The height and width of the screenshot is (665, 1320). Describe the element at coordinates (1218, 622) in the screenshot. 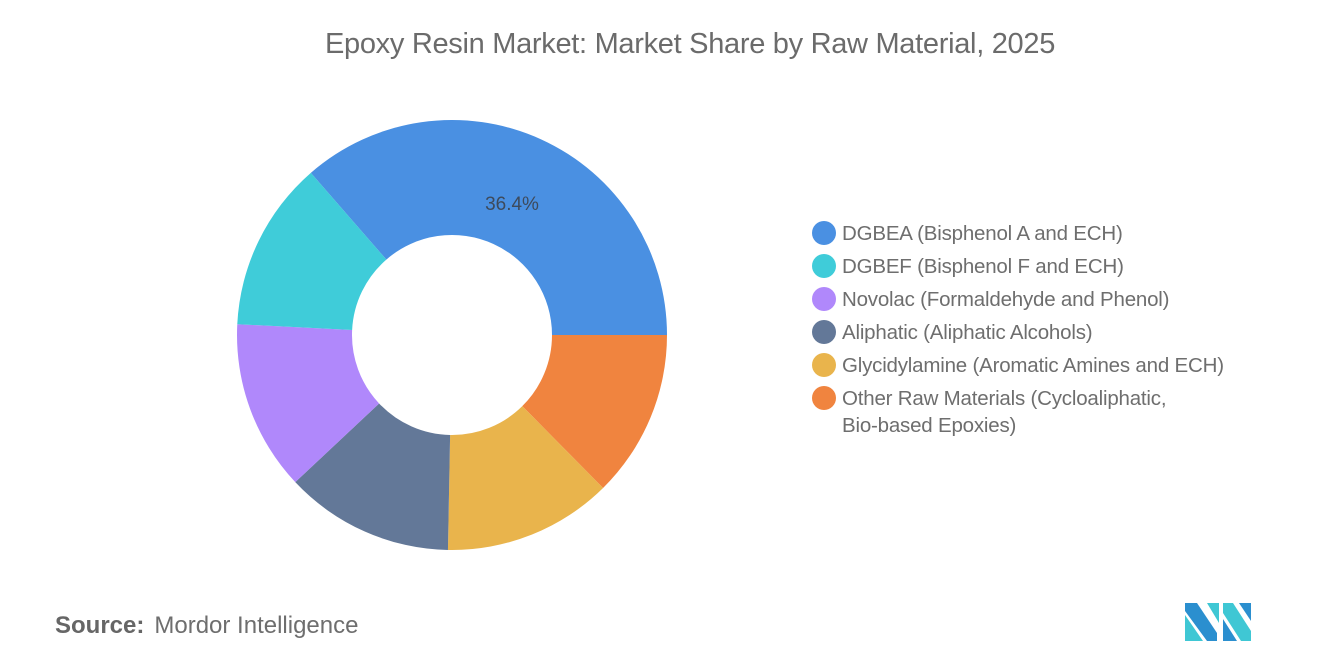

I see `mordor-intelligence-logo-icon` at that location.